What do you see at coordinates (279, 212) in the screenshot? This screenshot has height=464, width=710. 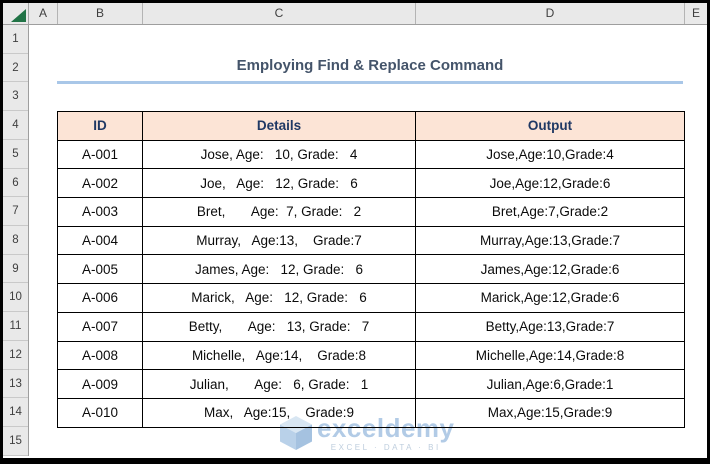 I see `cell-details: Bret, Age: 7, Grade: 2` at bounding box center [279, 212].